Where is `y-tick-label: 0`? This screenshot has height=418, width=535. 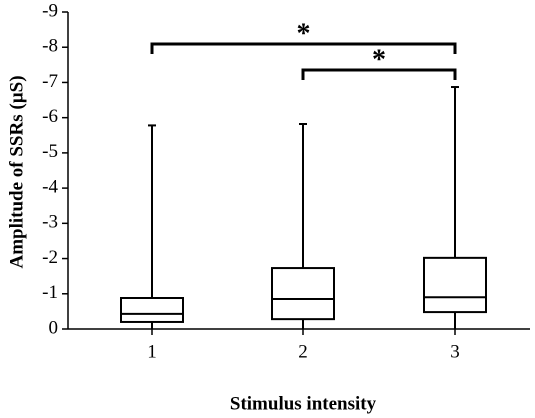 y-tick-label: 0 is located at coordinates (54, 327).